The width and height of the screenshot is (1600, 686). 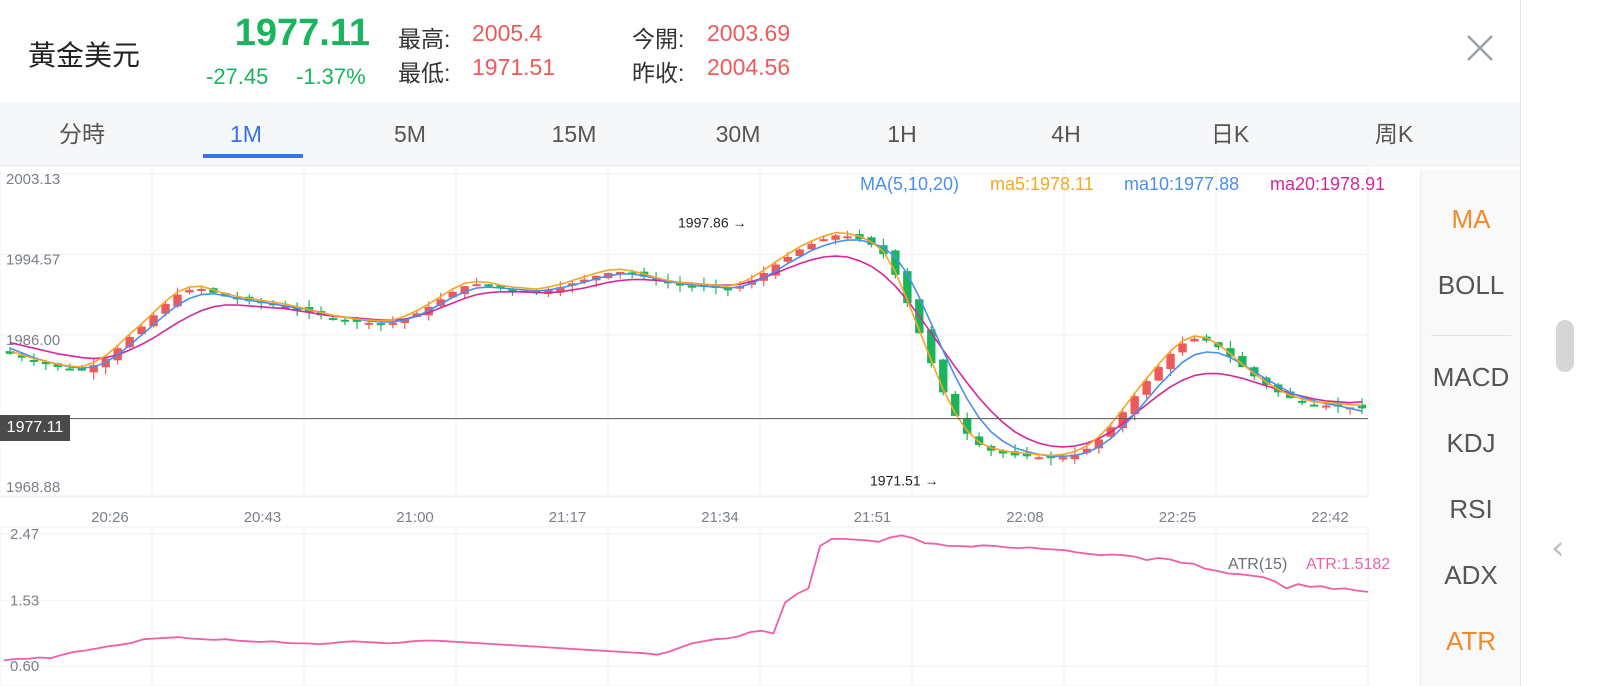 I want to click on low-value: 1971.51, so click(x=514, y=67).